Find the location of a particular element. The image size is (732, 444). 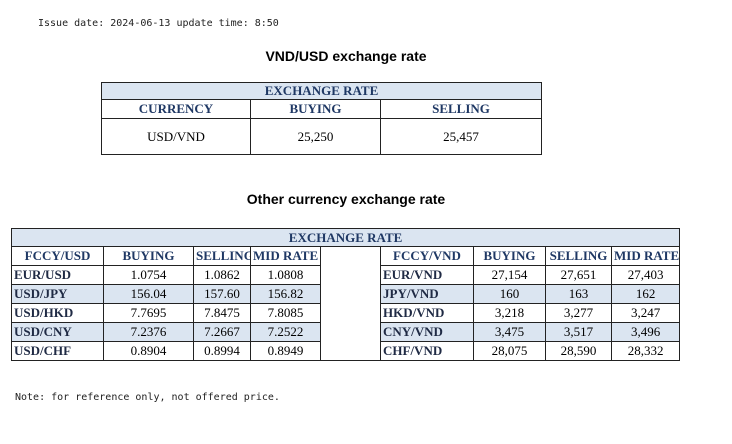

issue-date: Issue date: 2024-06-13 update time: 8:50 is located at coordinates (158, 23).